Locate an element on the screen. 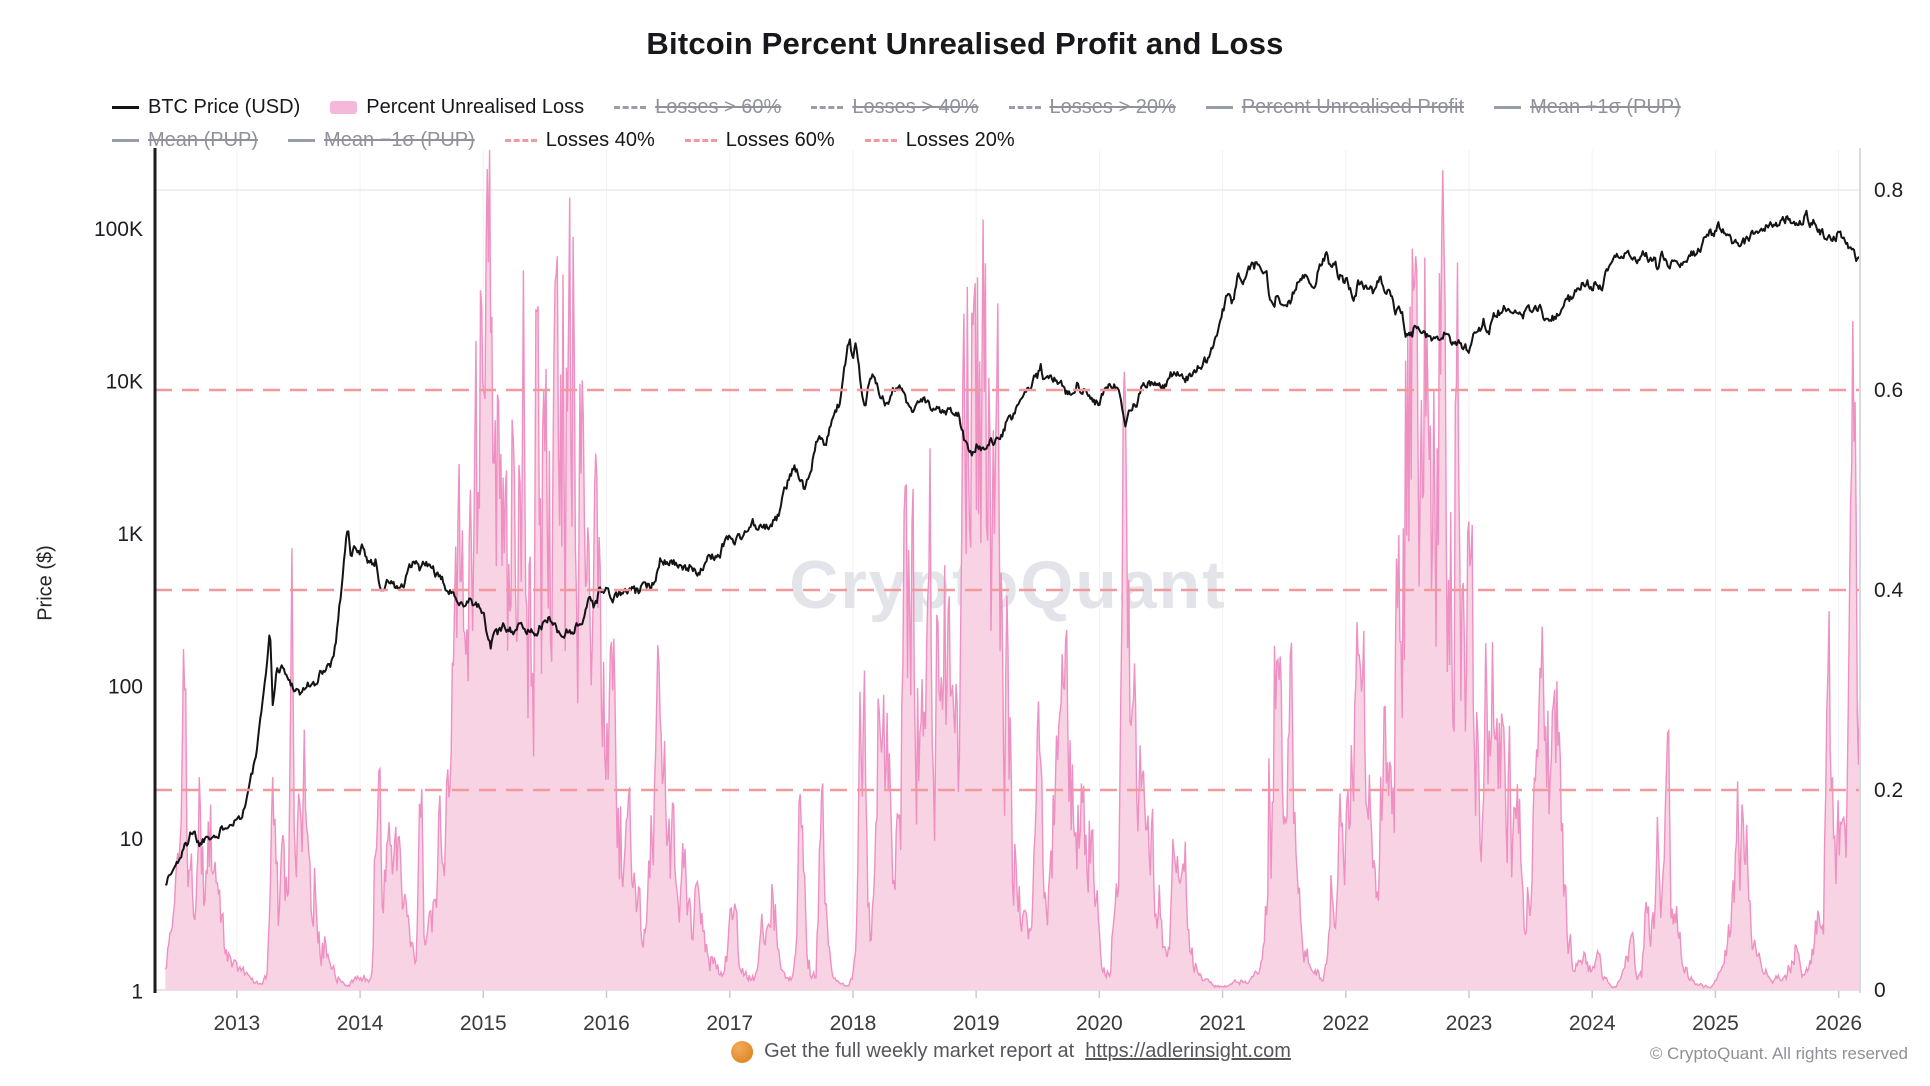  legend-item-percent-unrealised-profit: Percent Unrealised Profit is located at coordinates (1335, 107).